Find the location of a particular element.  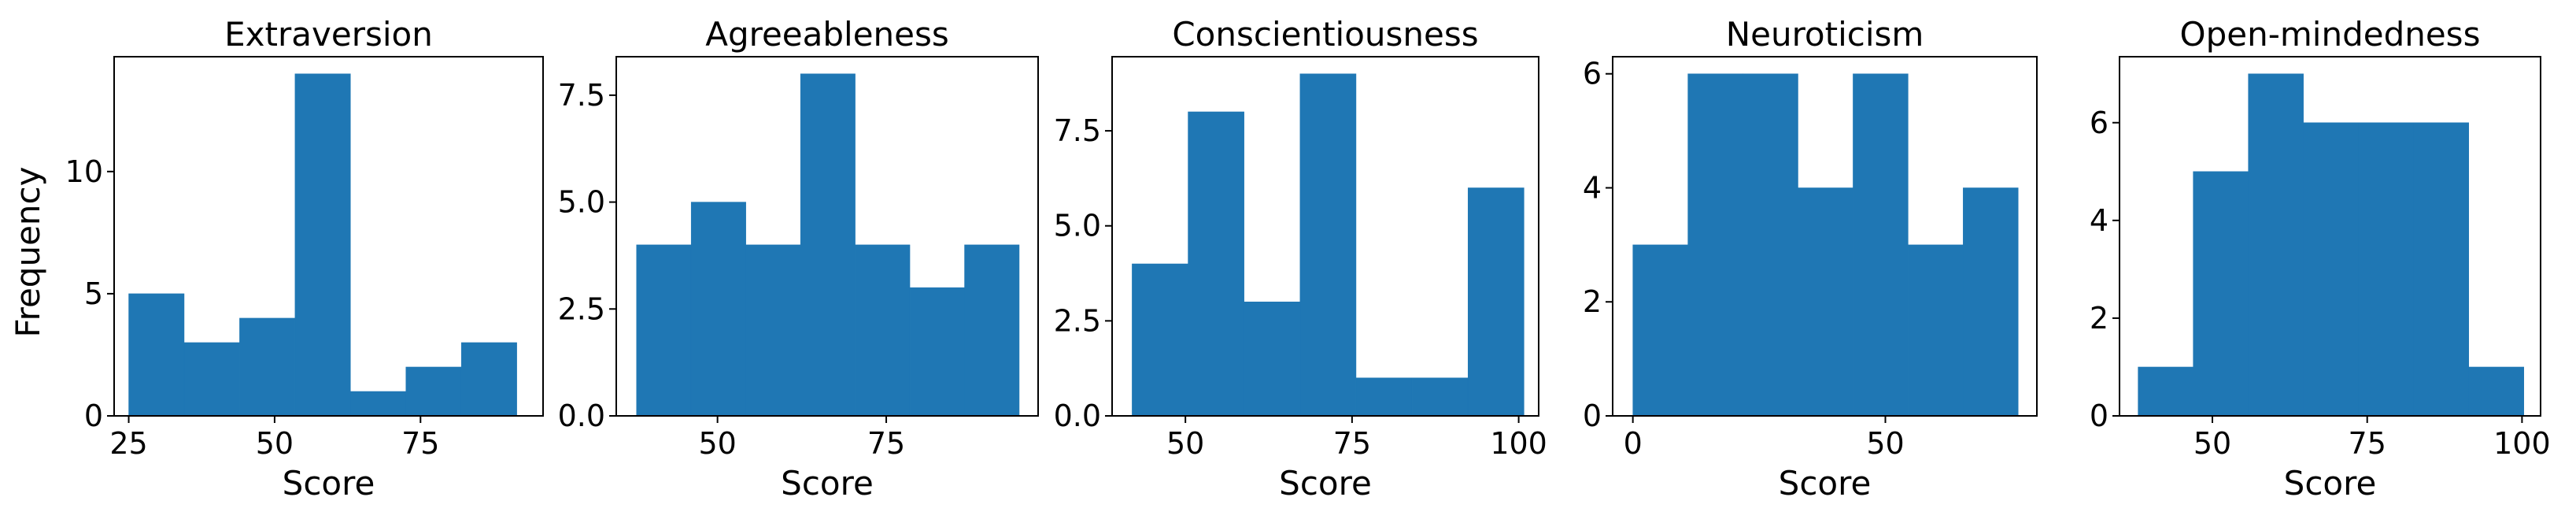

chart-title: Agreeableness is located at coordinates (827, 34).